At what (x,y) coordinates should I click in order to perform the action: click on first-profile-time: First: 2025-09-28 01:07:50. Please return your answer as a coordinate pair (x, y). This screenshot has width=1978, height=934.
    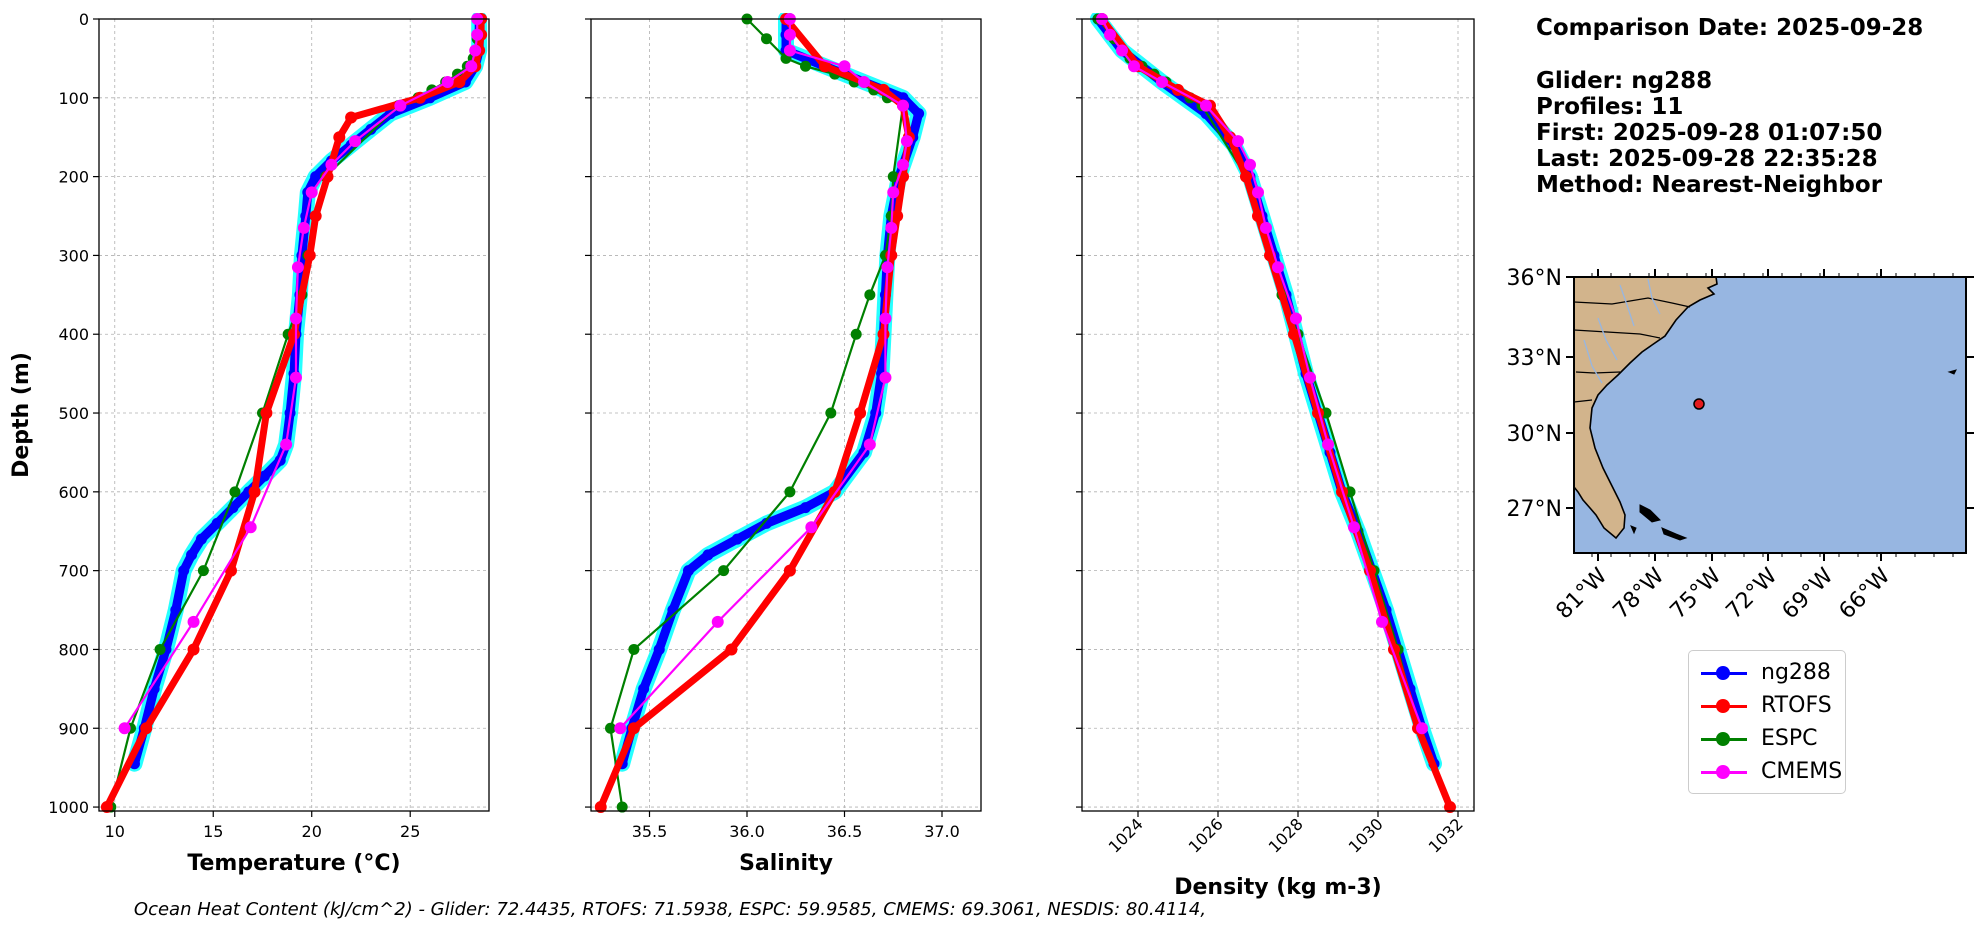
    Looking at the image, I should click on (1709, 133).